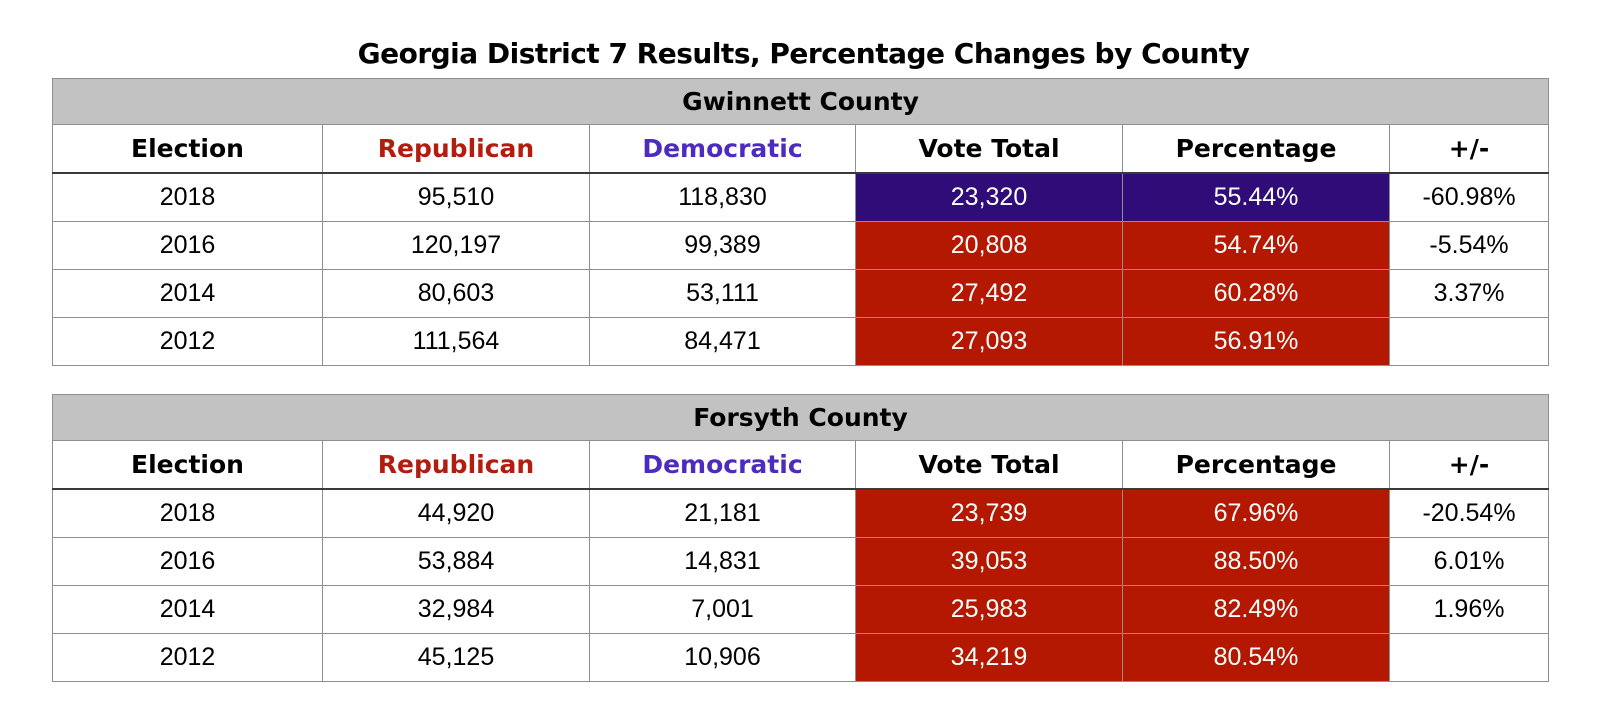 Image resolution: width=1607 pixels, height=717 pixels. What do you see at coordinates (989, 657) in the screenshot?
I see `cell-vote-total: 34,219` at bounding box center [989, 657].